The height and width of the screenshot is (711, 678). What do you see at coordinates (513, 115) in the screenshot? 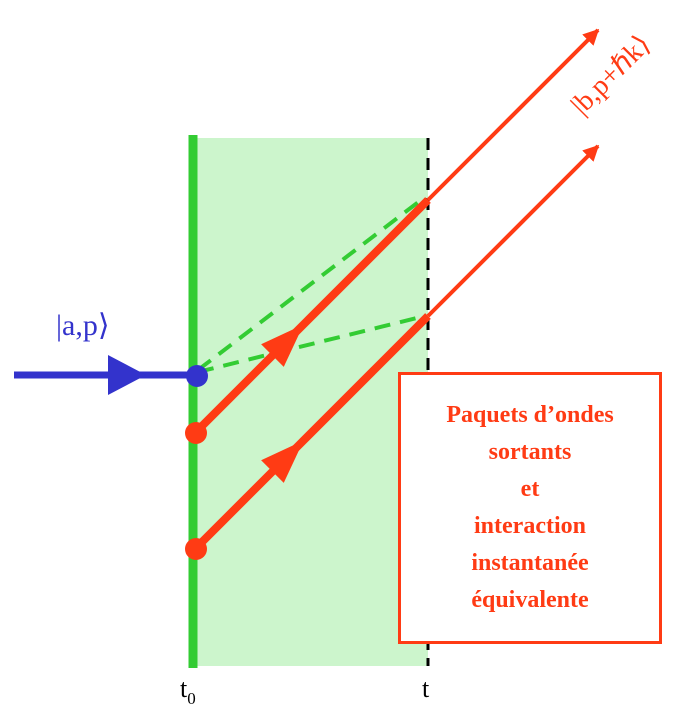
I see `outgoing-upper-line` at bounding box center [513, 115].